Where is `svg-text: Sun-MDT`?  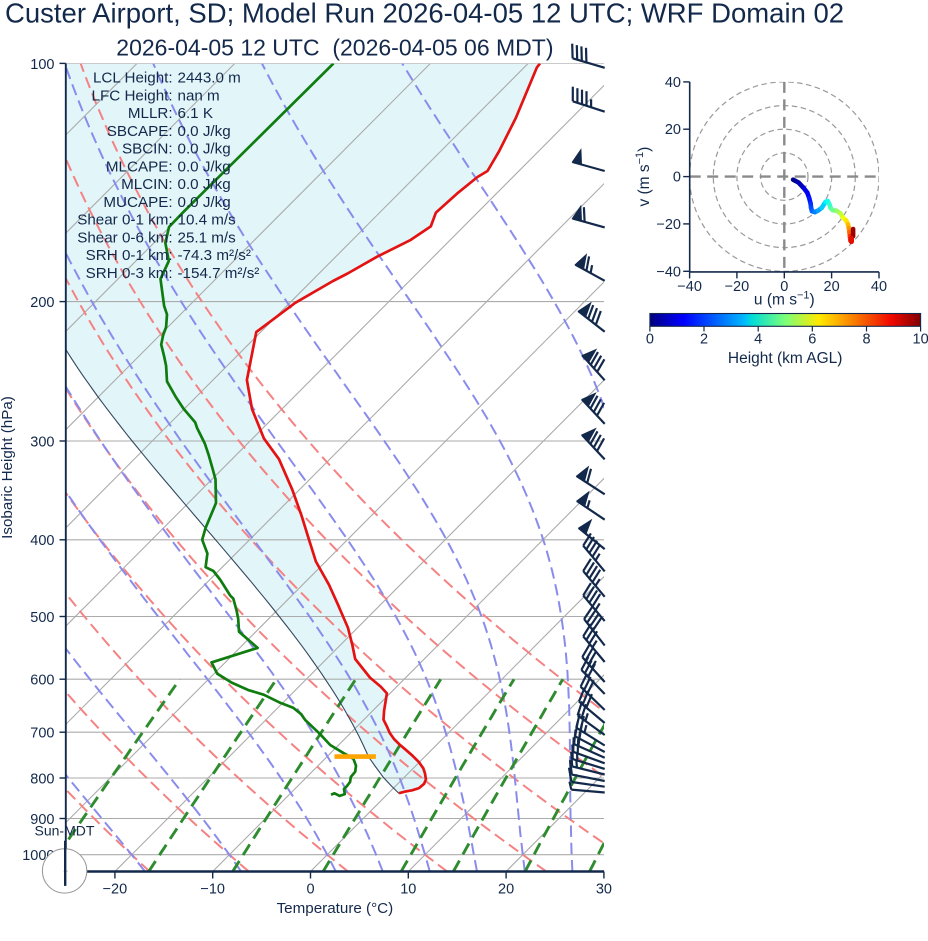
svg-text: Sun-MDT is located at coordinates (65, 831).